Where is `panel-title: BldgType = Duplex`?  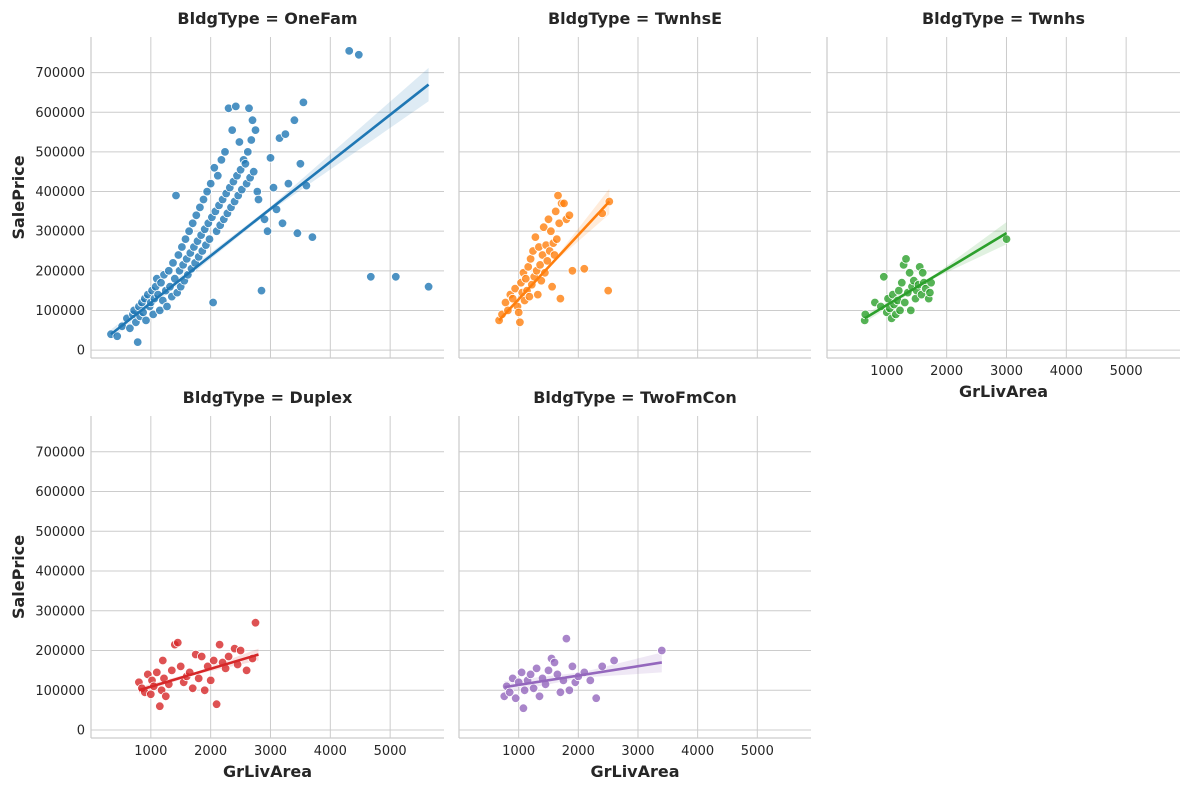 panel-title: BldgType = Duplex is located at coordinates (268, 397).